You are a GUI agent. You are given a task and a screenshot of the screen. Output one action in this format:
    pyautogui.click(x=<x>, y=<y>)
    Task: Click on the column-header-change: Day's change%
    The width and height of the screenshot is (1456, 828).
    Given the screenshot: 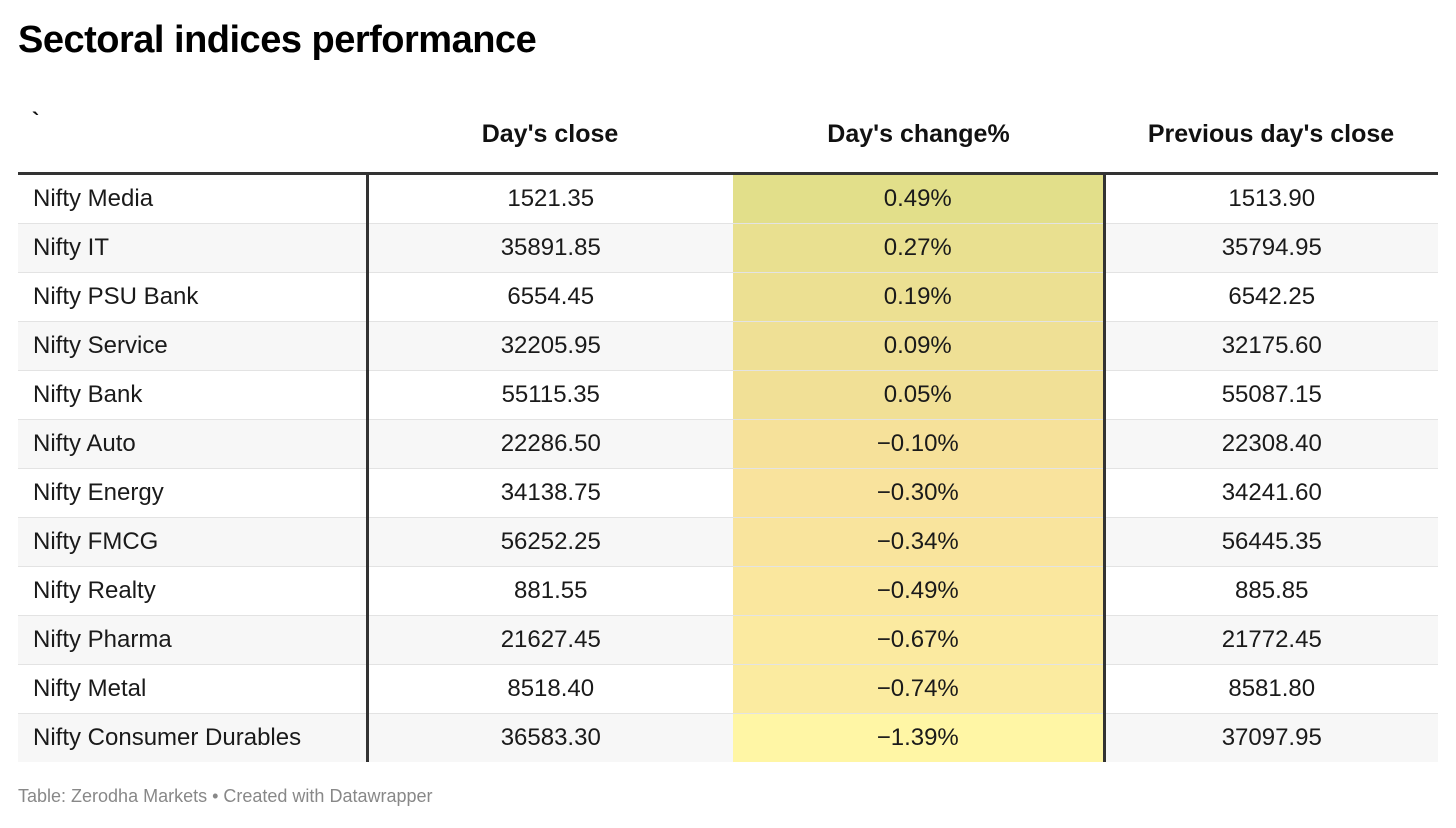 What is the action you would take?
    pyautogui.click(x=918, y=135)
    